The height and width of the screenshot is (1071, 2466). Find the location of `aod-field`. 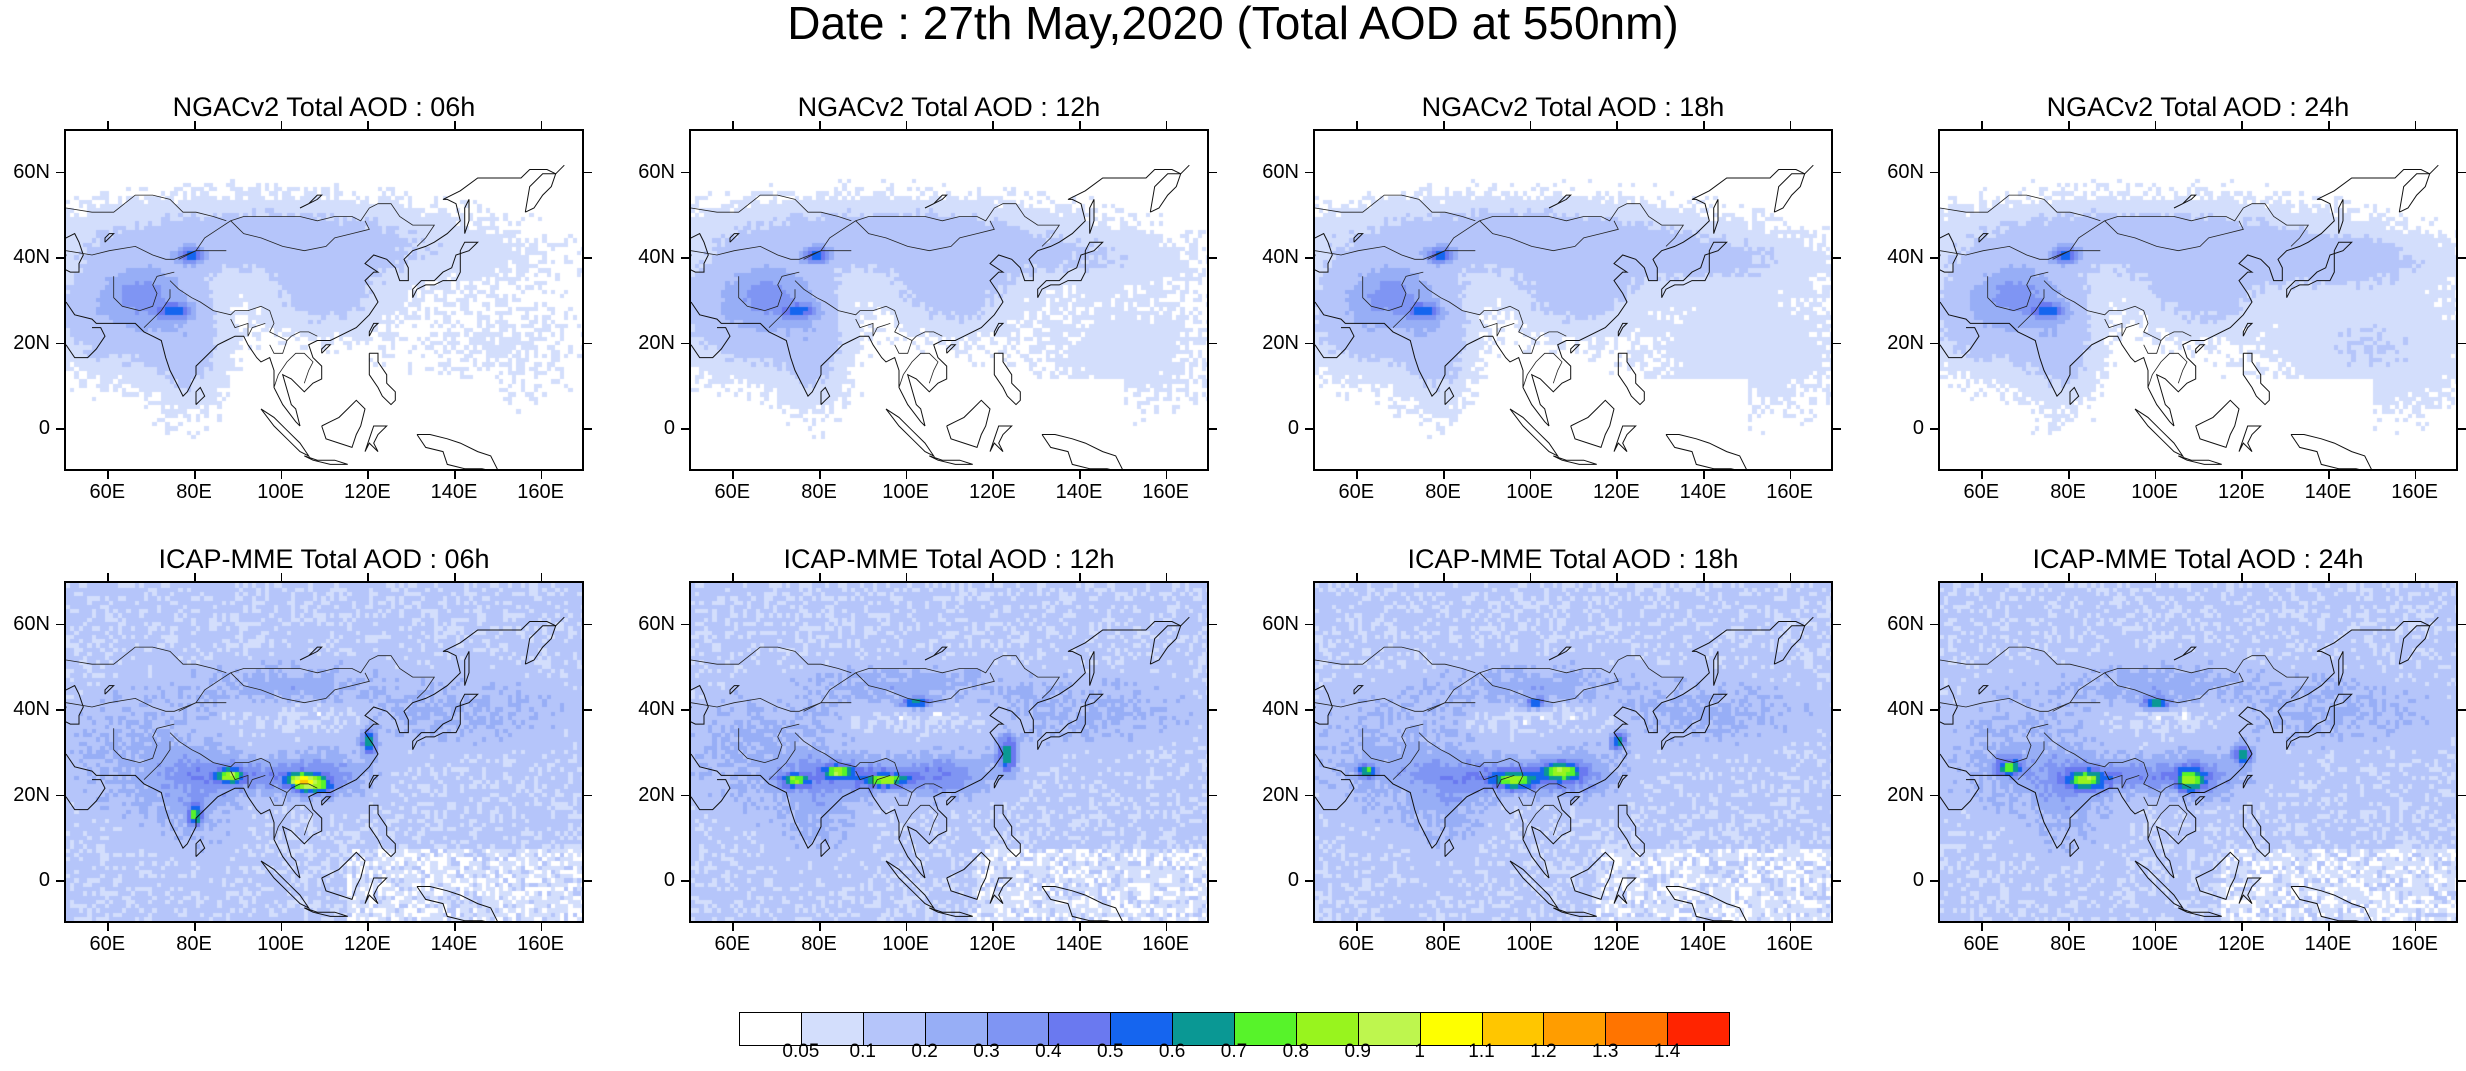

aod-field is located at coordinates (1573, 300).